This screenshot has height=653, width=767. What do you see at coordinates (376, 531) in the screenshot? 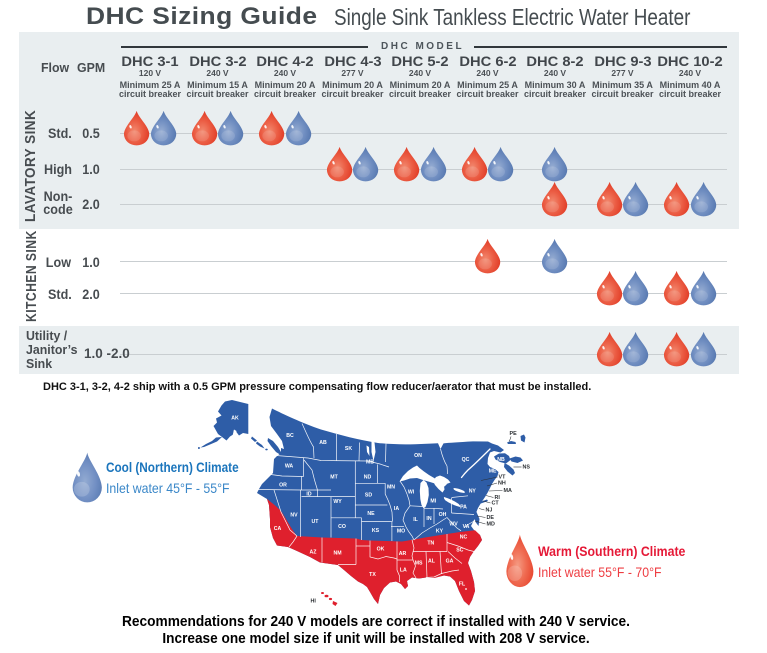
I see `svg-text: KS` at bounding box center [376, 531].